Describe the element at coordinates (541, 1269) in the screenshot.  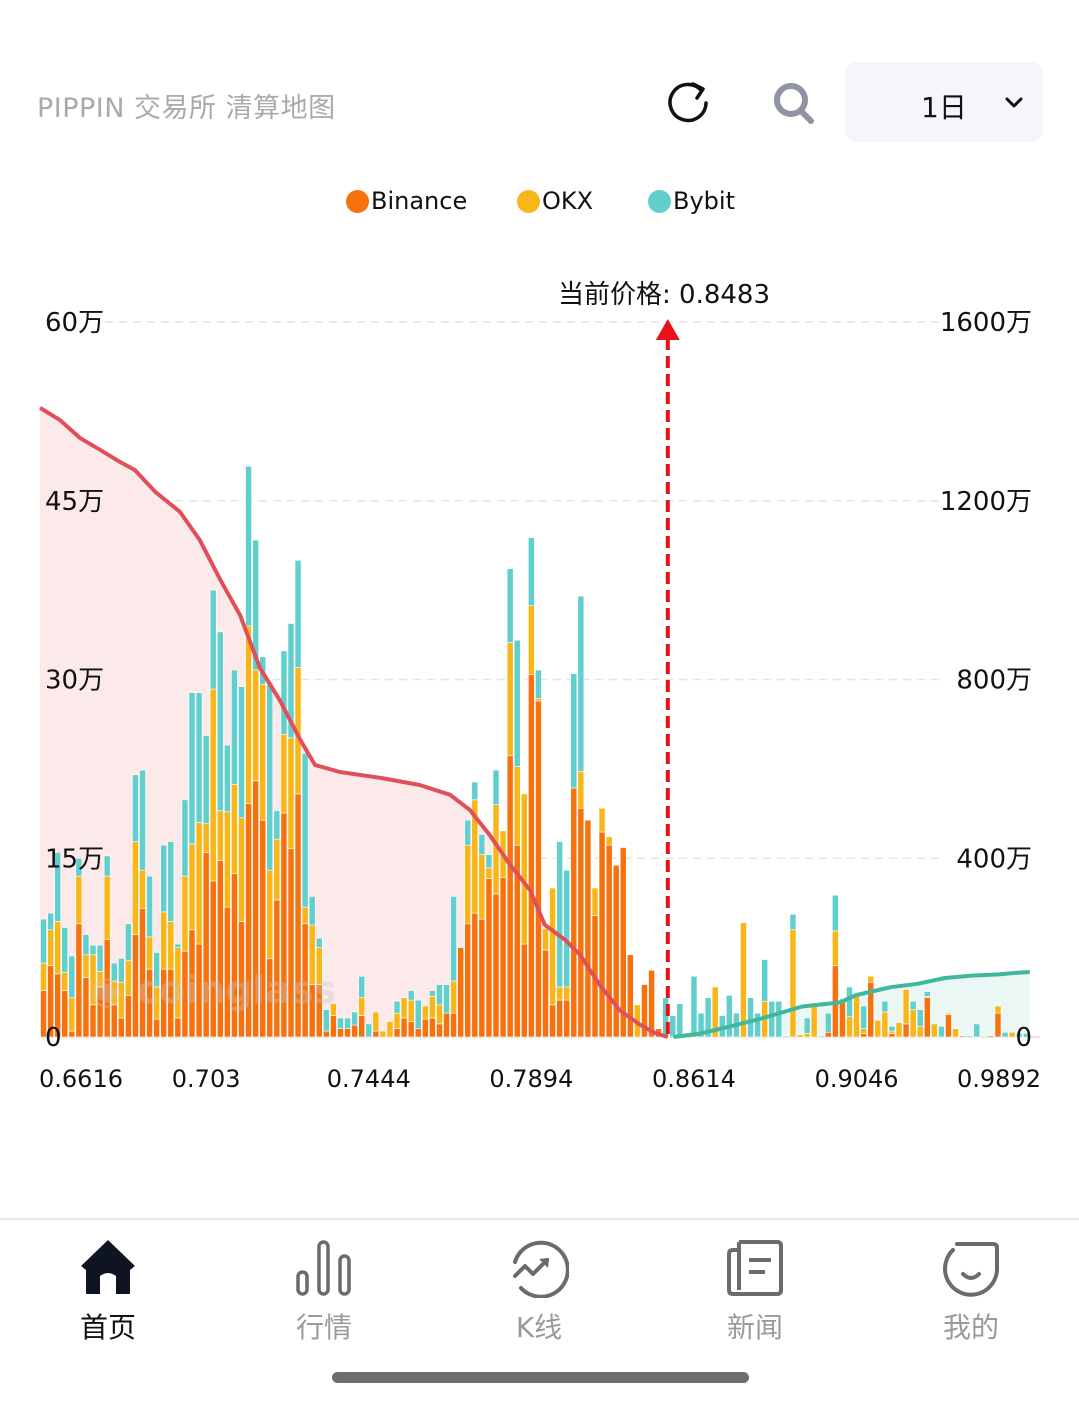
I see `kline-icon` at that location.